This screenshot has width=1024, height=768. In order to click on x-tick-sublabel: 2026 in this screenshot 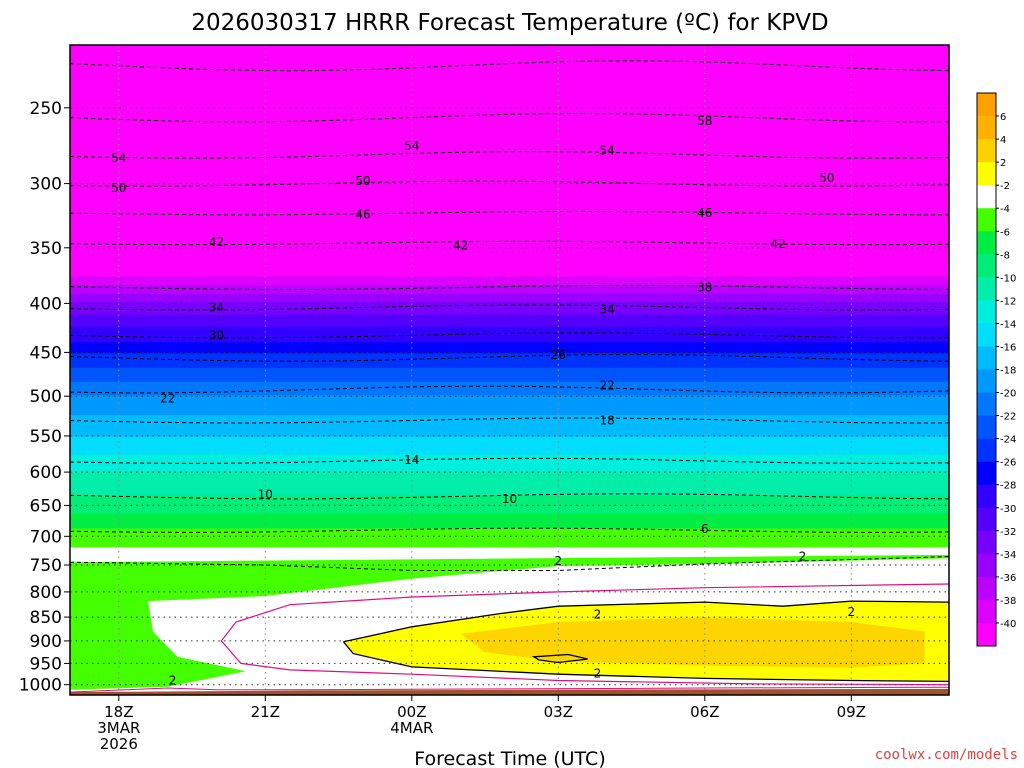, I will do `click(119, 744)`.